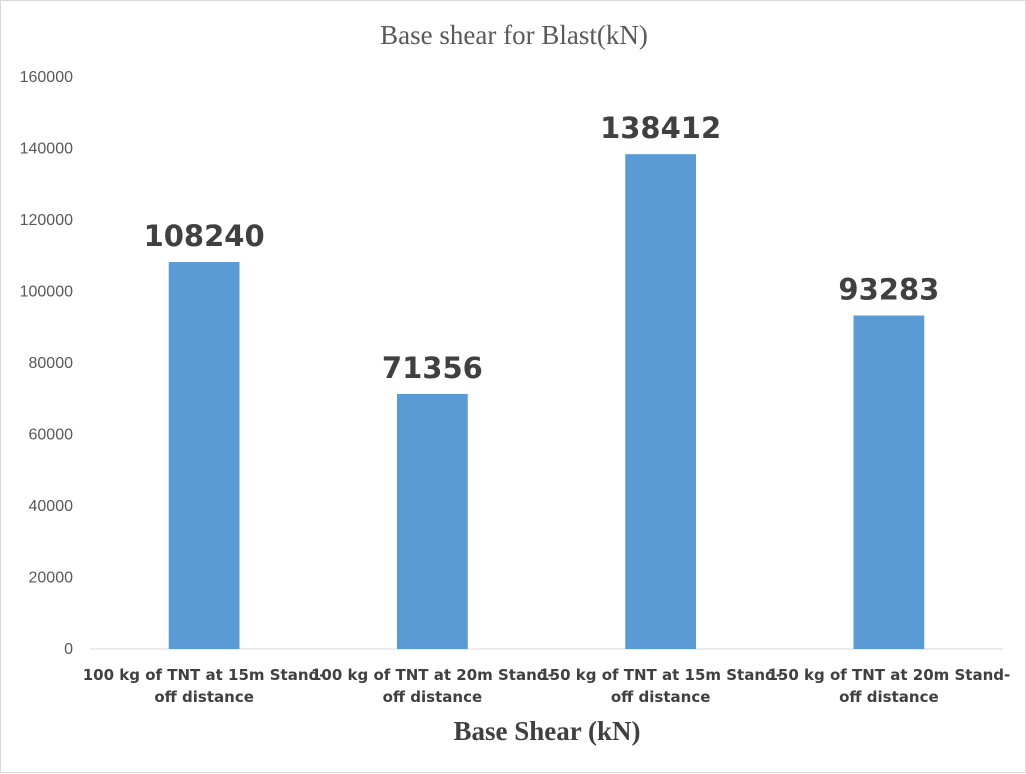  I want to click on x-tick-label: 150 kg of TNT at 20m Stand-off distance, so click(889, 686).